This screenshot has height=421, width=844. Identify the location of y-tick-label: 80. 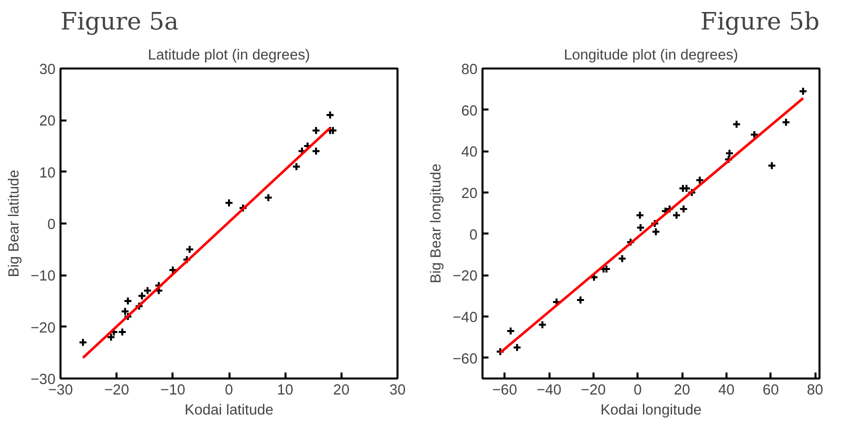
(469, 70).